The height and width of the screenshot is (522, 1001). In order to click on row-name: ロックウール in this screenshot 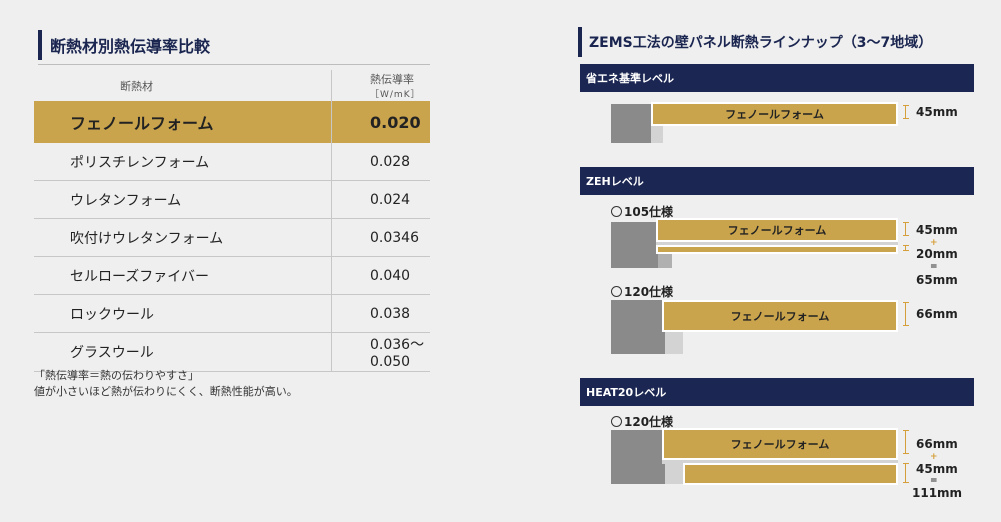, I will do `click(183, 313)`.